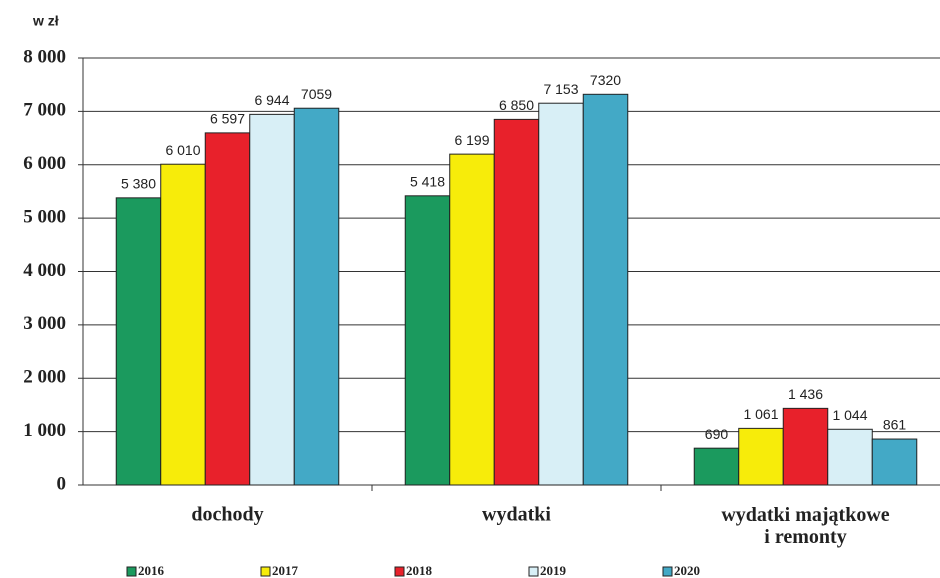 This screenshot has width=940, height=578. Describe the element at coordinates (44, 216) in the screenshot. I see `y-tick-label: 5 000` at that location.